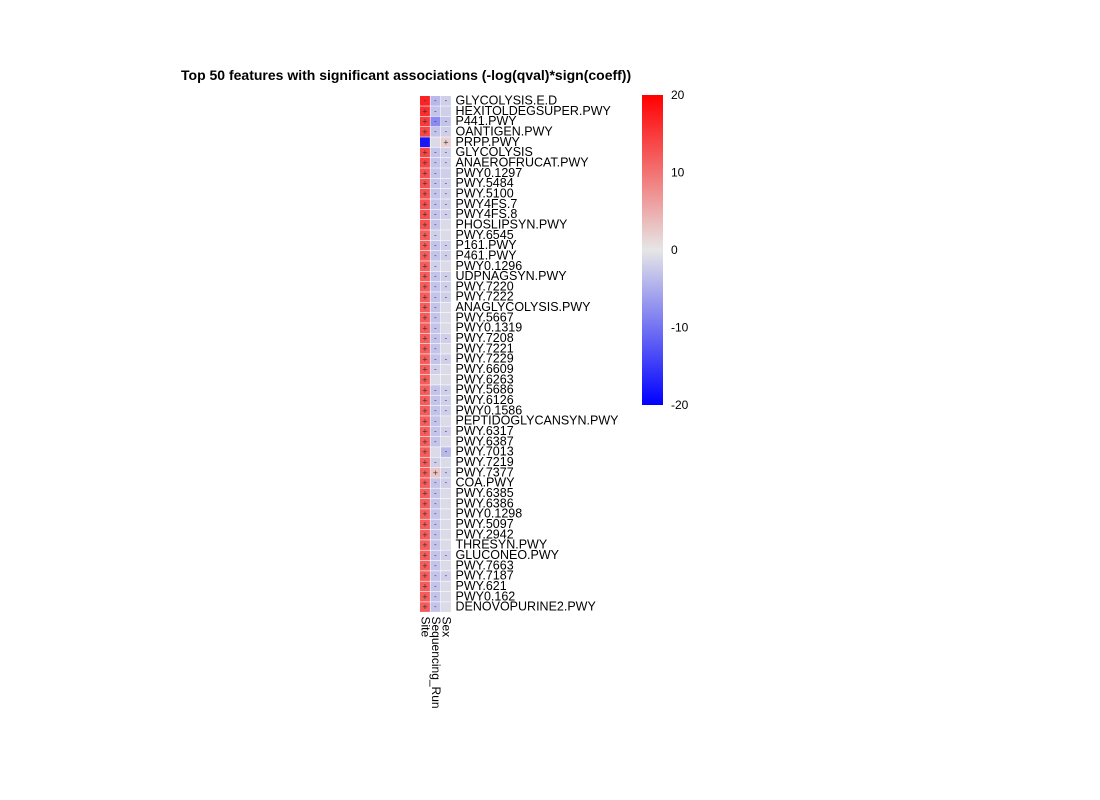 This screenshot has height=800, width=1100. Describe the element at coordinates (487, 255) in the screenshot. I see `row-label: P461.PWY` at that location.